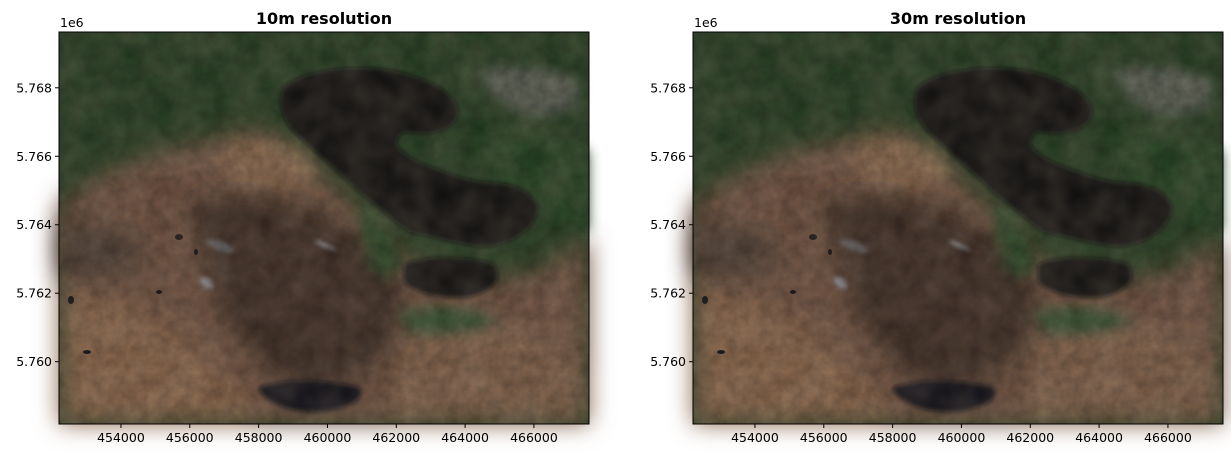 The width and height of the screenshot is (1231, 457). I want to click on left-y-tick-label: 5.760, so click(34, 361).